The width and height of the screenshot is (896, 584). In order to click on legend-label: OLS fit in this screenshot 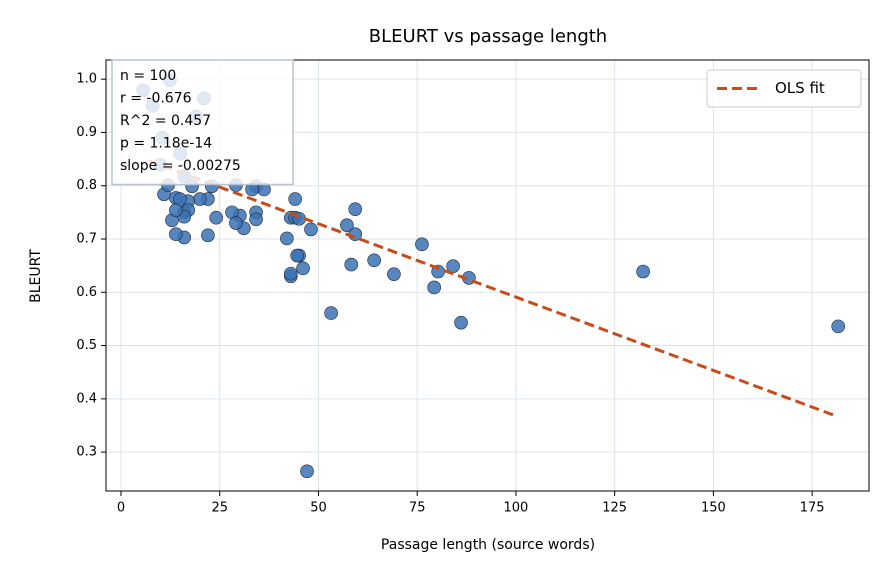, I will do `click(800, 88)`.